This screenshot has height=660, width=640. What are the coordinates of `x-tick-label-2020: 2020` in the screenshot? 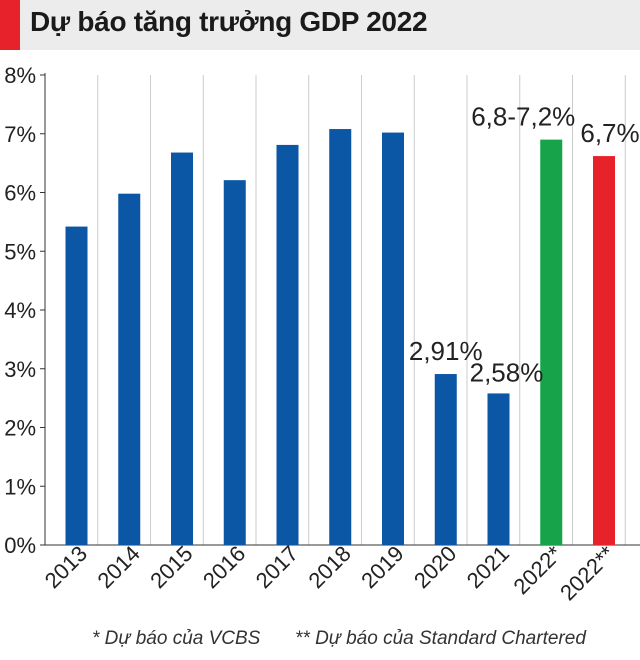 It's located at (435, 567).